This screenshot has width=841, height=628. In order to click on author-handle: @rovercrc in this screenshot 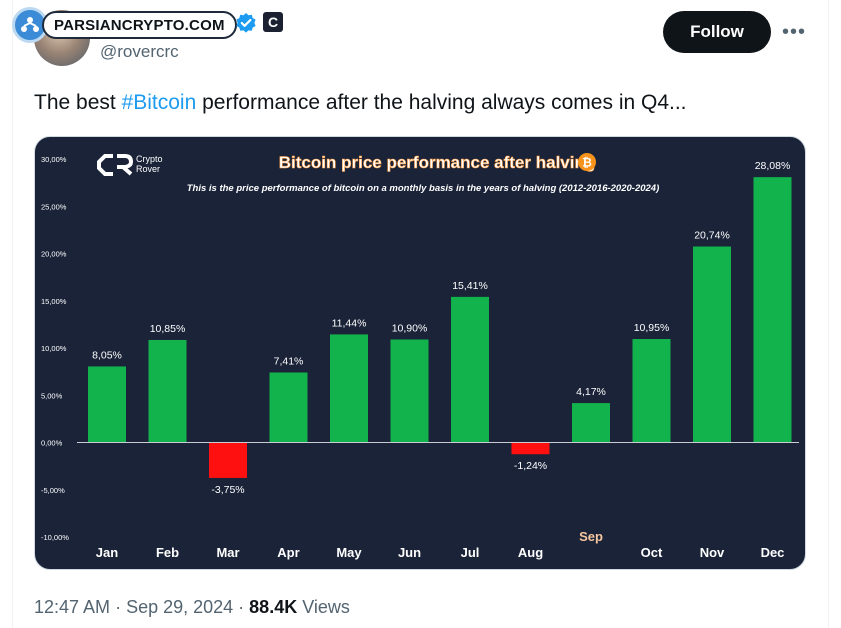, I will do `click(139, 51)`.